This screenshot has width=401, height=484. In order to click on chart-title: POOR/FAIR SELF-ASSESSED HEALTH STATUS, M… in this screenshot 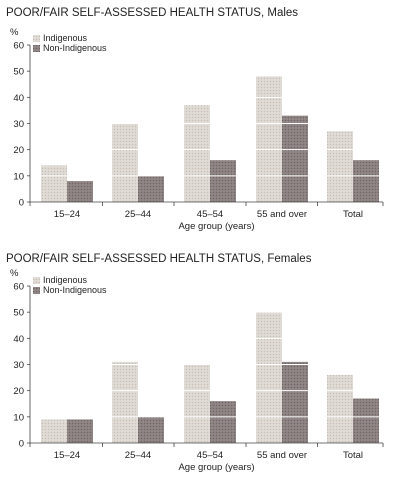, I will do `click(152, 13)`.